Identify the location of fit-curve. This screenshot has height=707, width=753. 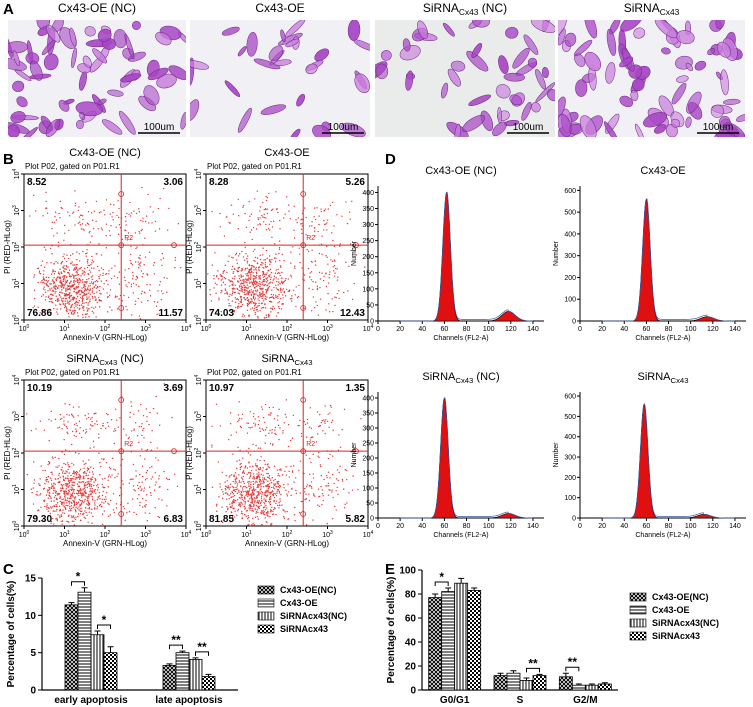
(466, 458).